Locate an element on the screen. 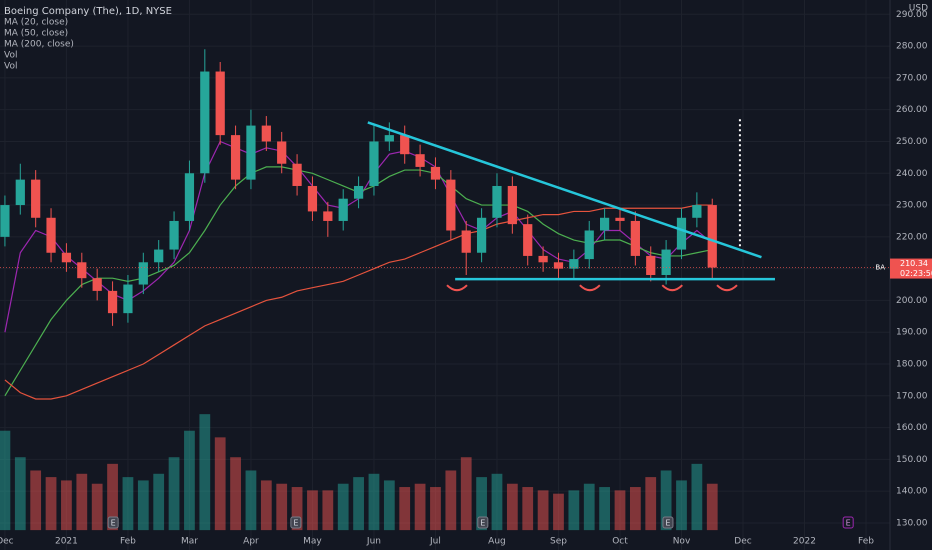  x-tick-label: Jun is located at coordinates (373, 542).